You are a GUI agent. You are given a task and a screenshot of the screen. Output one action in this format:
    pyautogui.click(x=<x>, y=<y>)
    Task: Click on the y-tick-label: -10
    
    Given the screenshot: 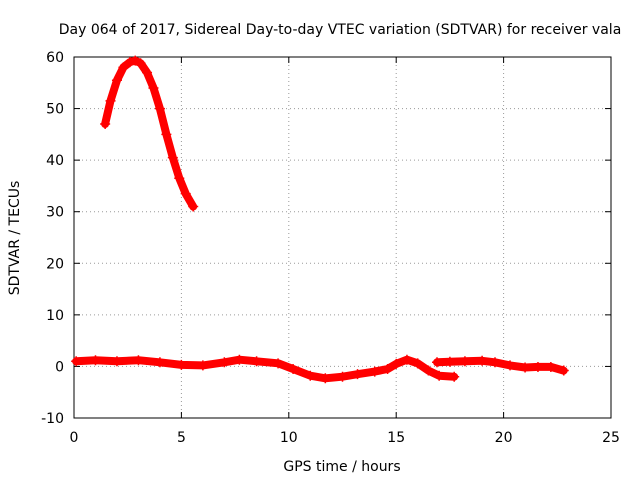 What is the action you would take?
    pyautogui.click(x=52, y=419)
    